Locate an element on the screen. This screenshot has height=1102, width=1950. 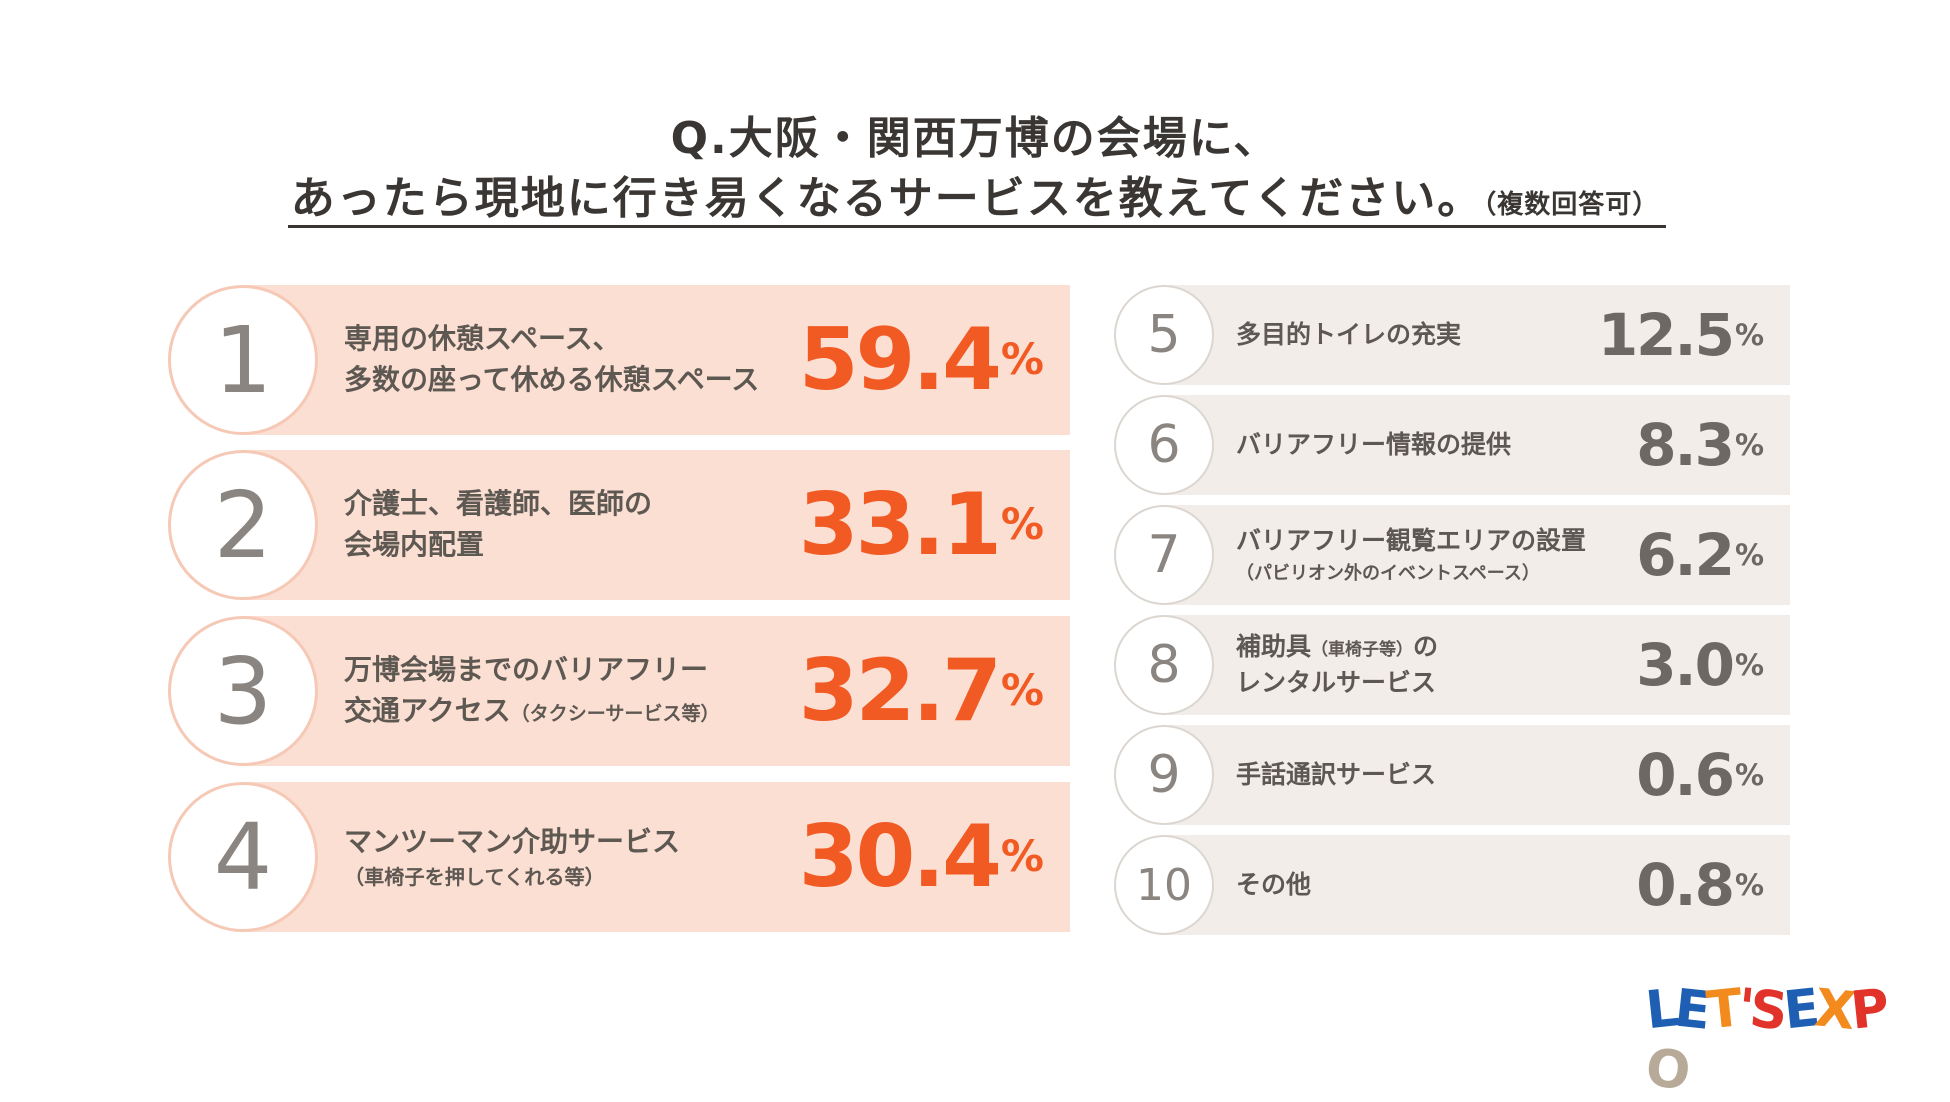
ranking-label: 多目的トイレの充実 is located at coordinates (1348, 335).